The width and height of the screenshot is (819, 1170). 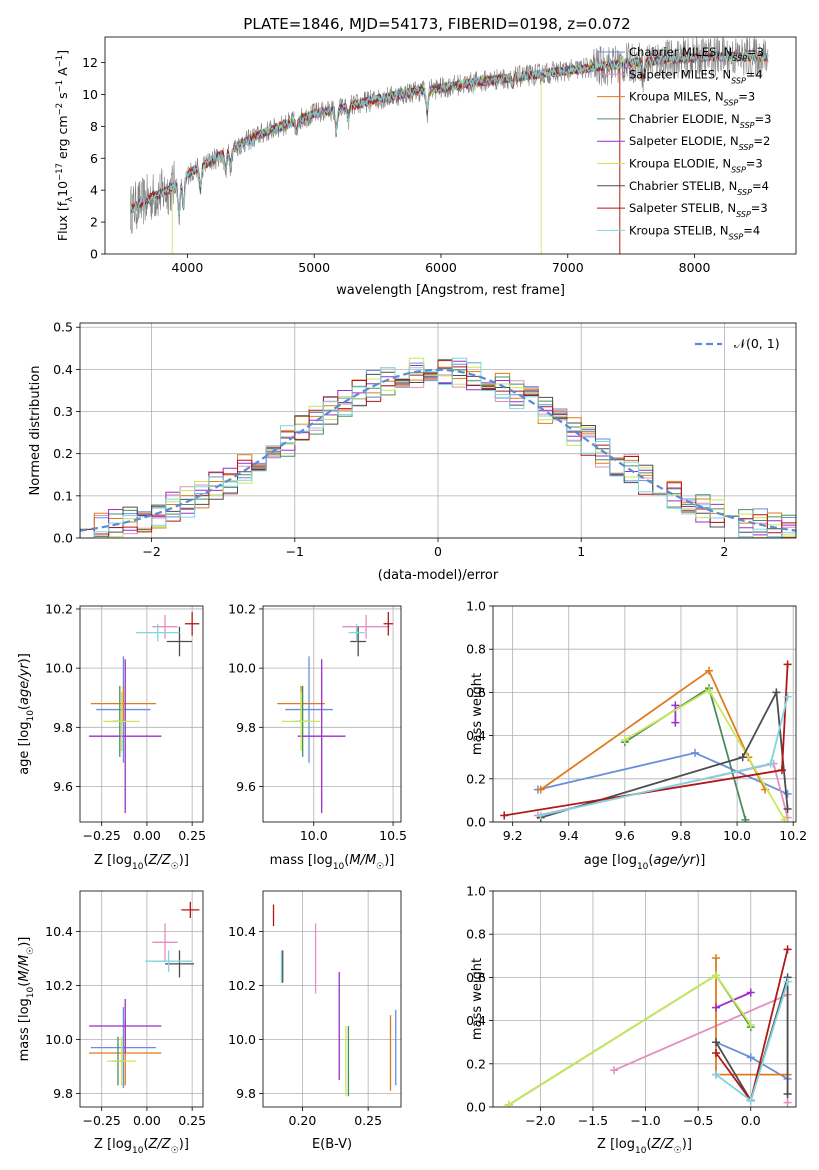 I want to click on y-tick-label: 4, so click(x=94, y=190).